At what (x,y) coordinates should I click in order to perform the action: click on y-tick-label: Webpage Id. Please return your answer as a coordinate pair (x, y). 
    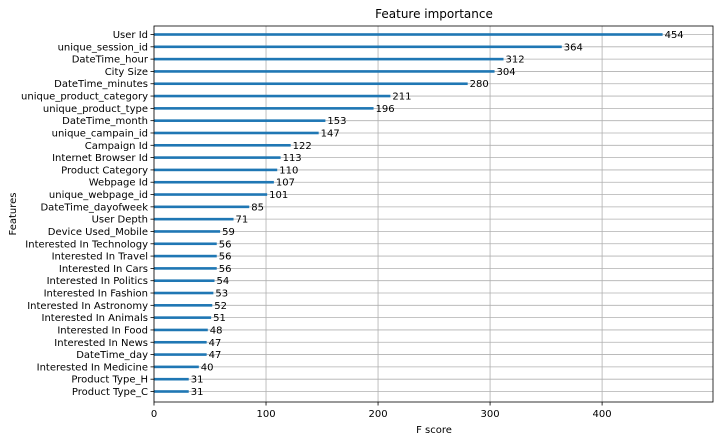
    Looking at the image, I should click on (118, 183).